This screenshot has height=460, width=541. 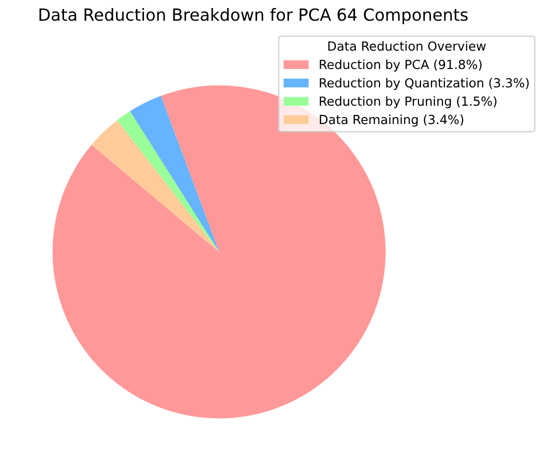 What do you see at coordinates (254, 16) in the screenshot?
I see `chart-title: Data Reduction Breakdown for PCA 64 Components` at bounding box center [254, 16].